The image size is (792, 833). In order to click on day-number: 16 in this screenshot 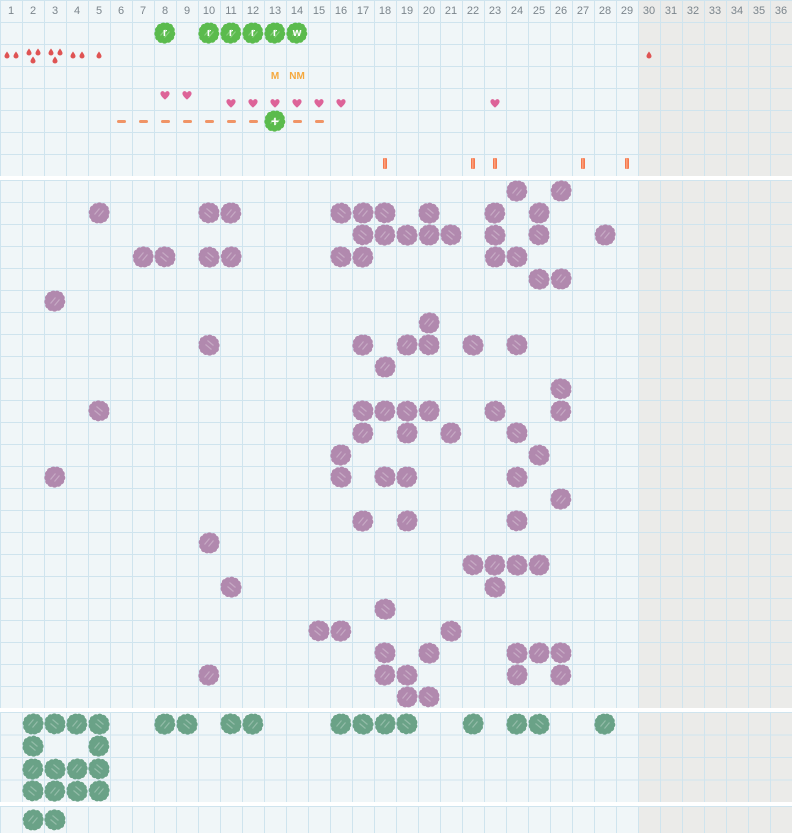, I will do `click(341, 11)`.